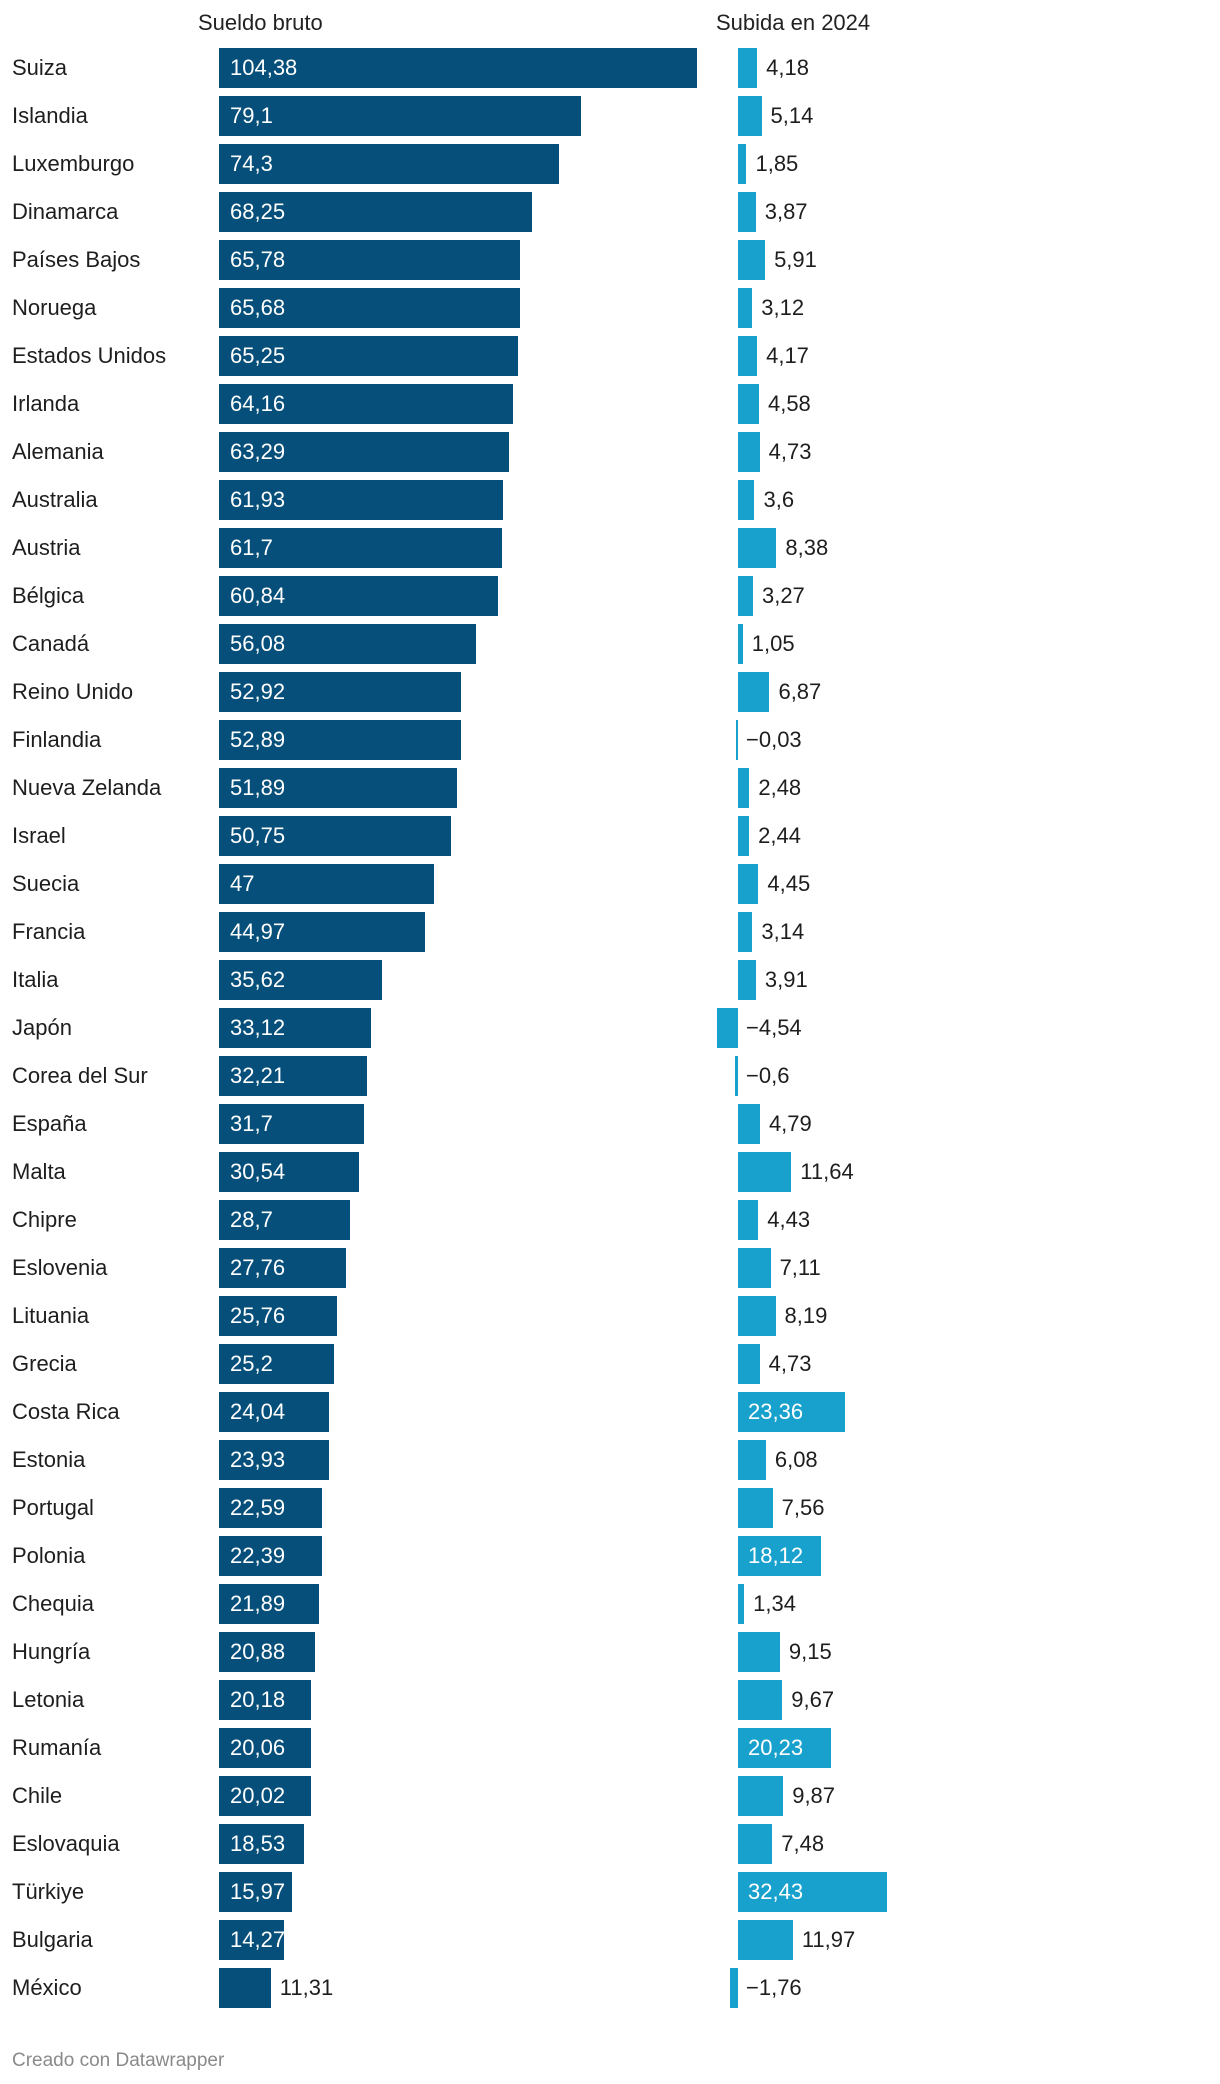 The image size is (1220, 2084). I want to click on country-label: Eslovaquia, so click(66, 1843).